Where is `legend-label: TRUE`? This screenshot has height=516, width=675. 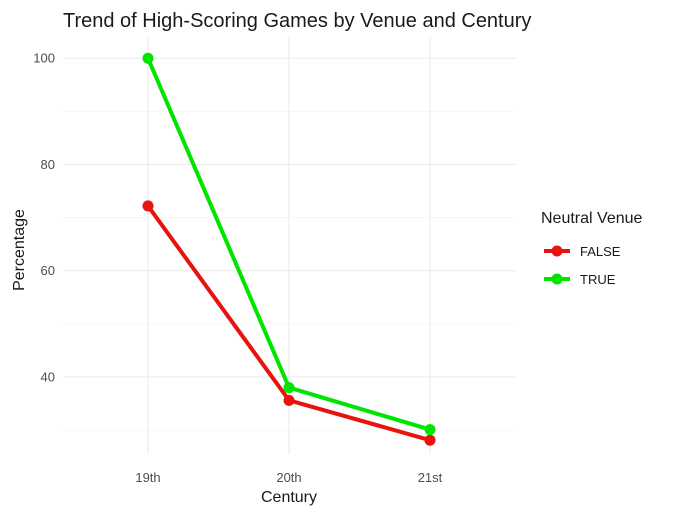 legend-label: TRUE is located at coordinates (598, 279).